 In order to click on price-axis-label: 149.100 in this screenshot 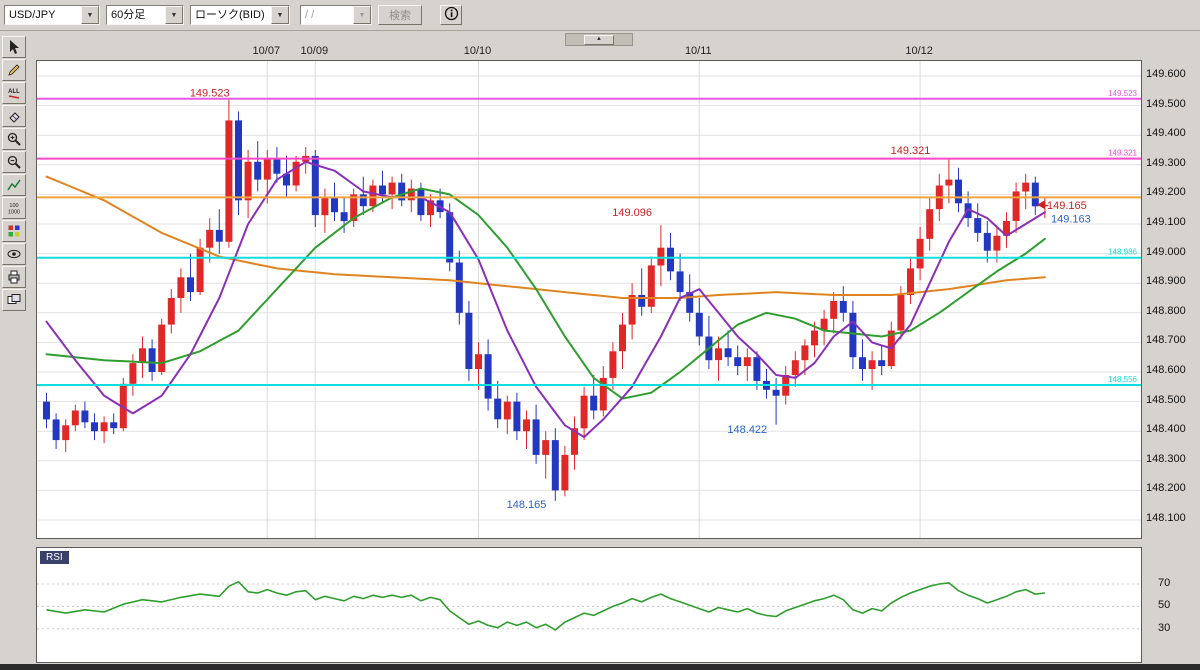, I will do `click(1166, 222)`.